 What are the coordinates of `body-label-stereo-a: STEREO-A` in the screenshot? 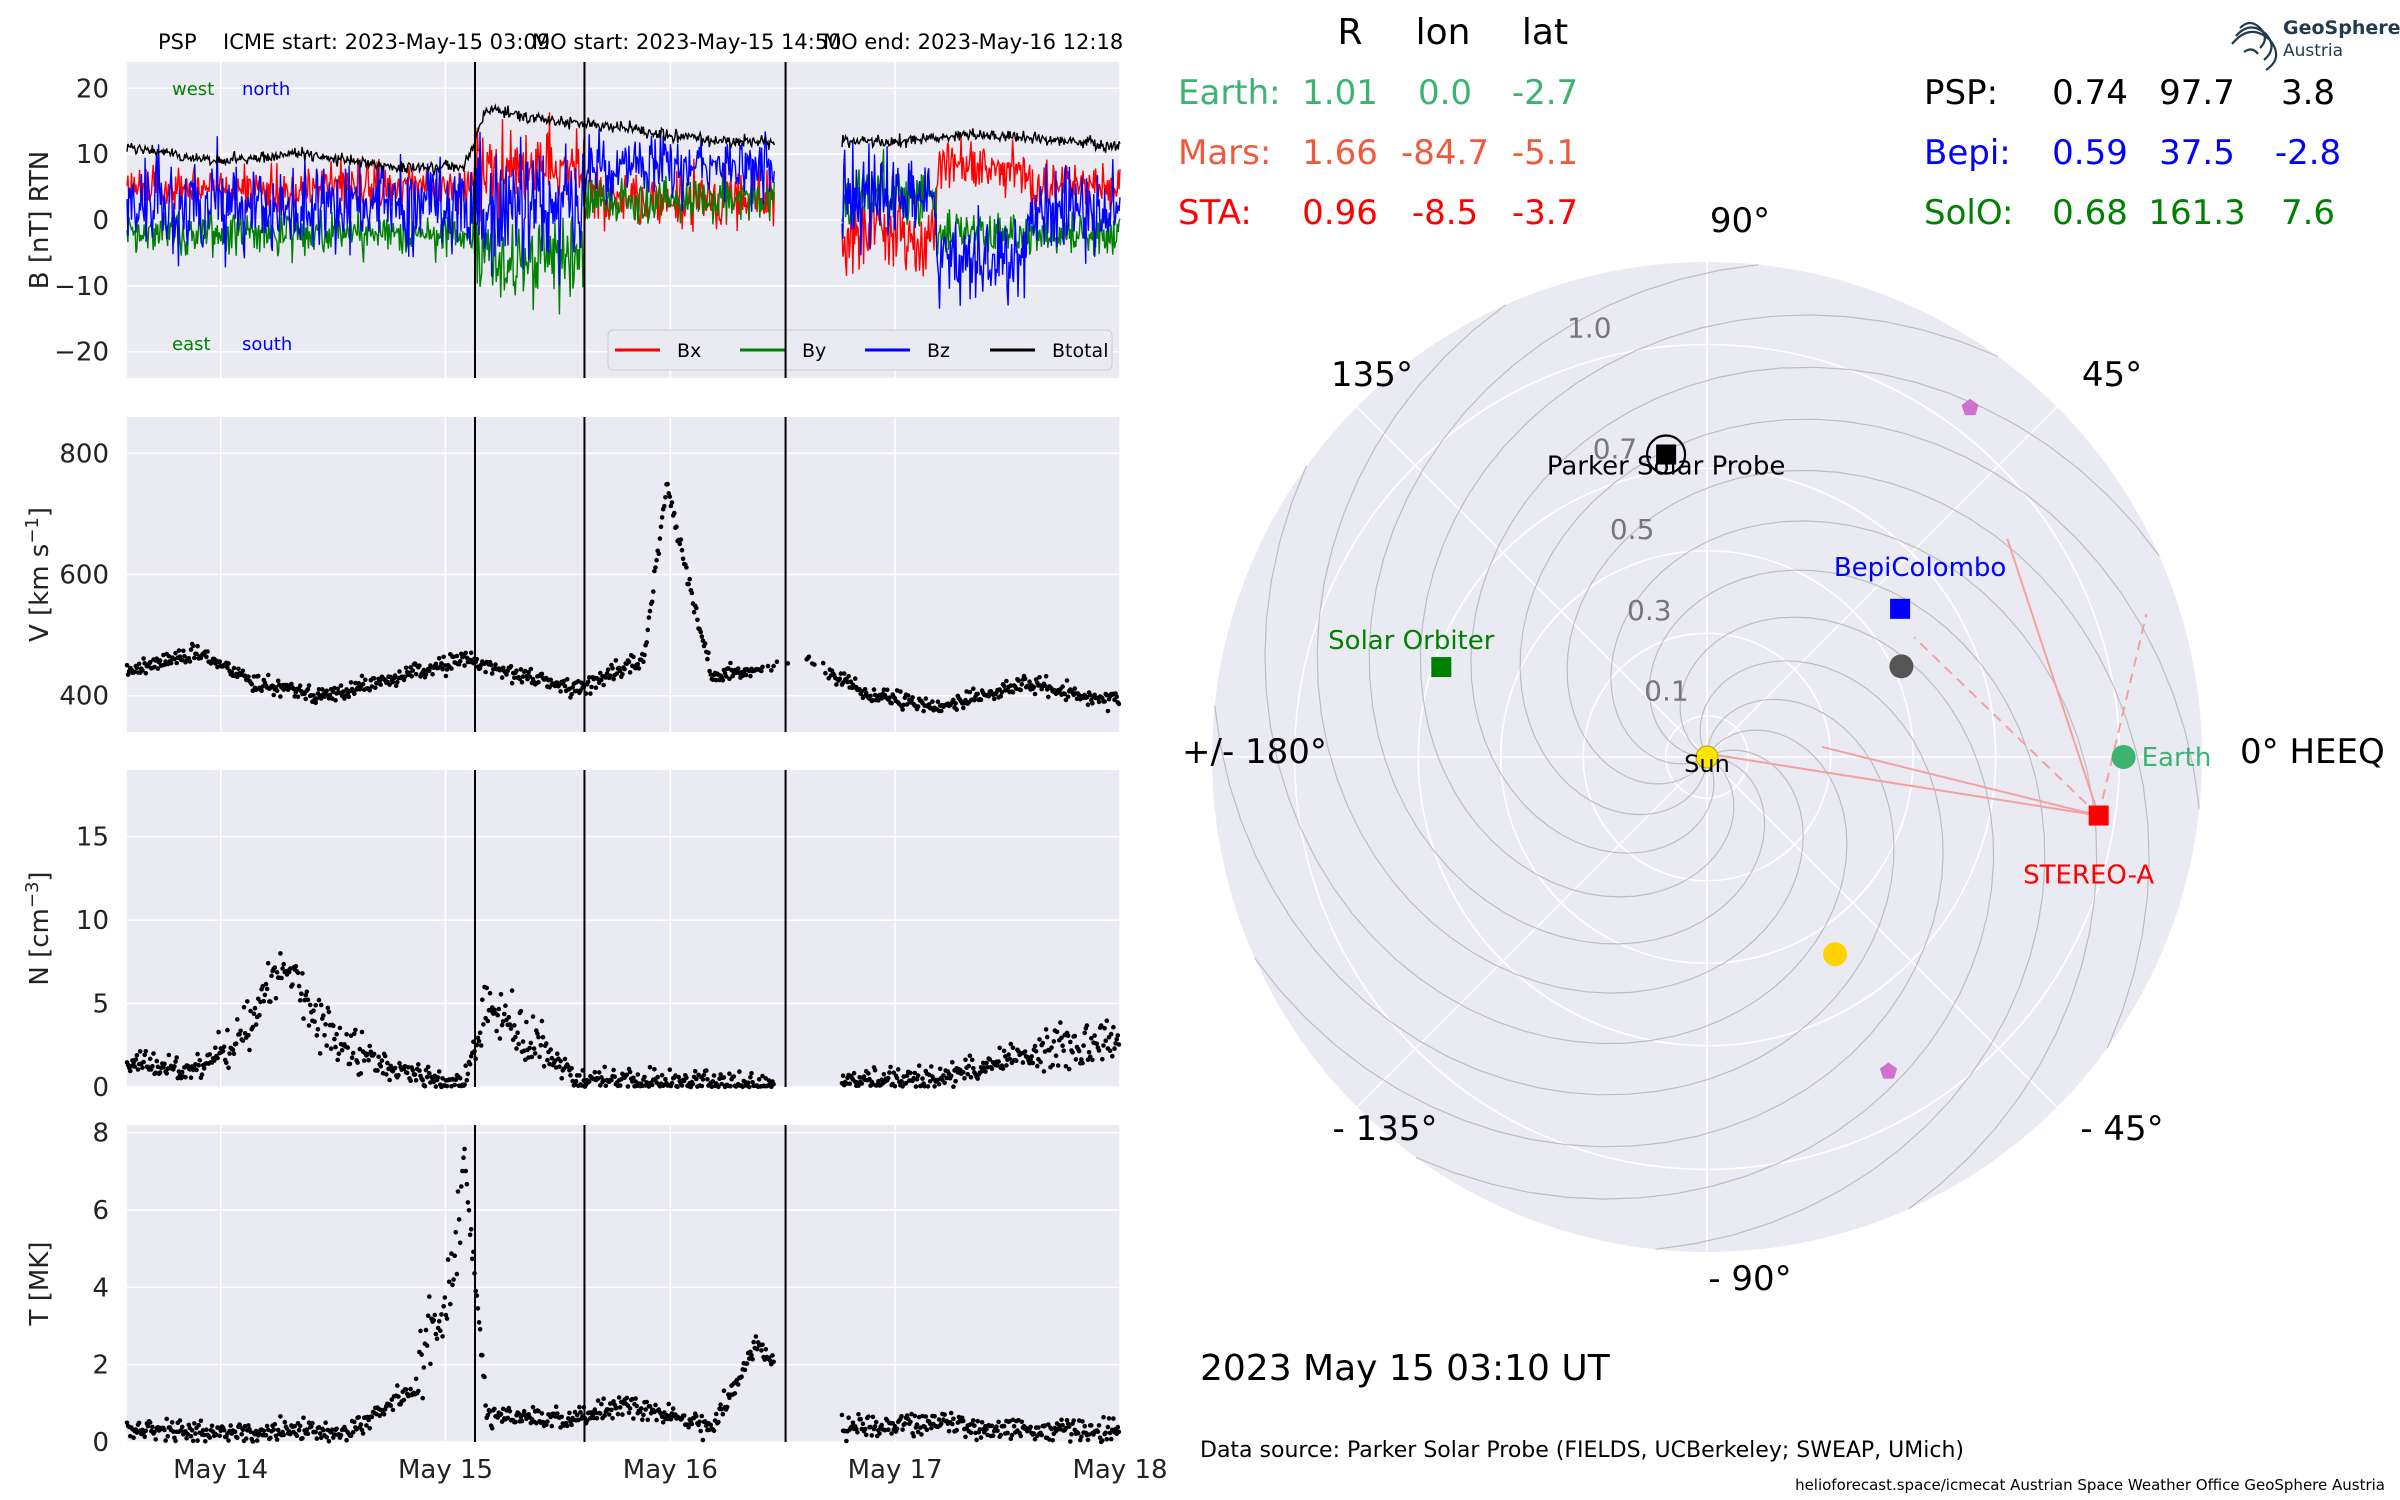 It's located at (2088, 876).